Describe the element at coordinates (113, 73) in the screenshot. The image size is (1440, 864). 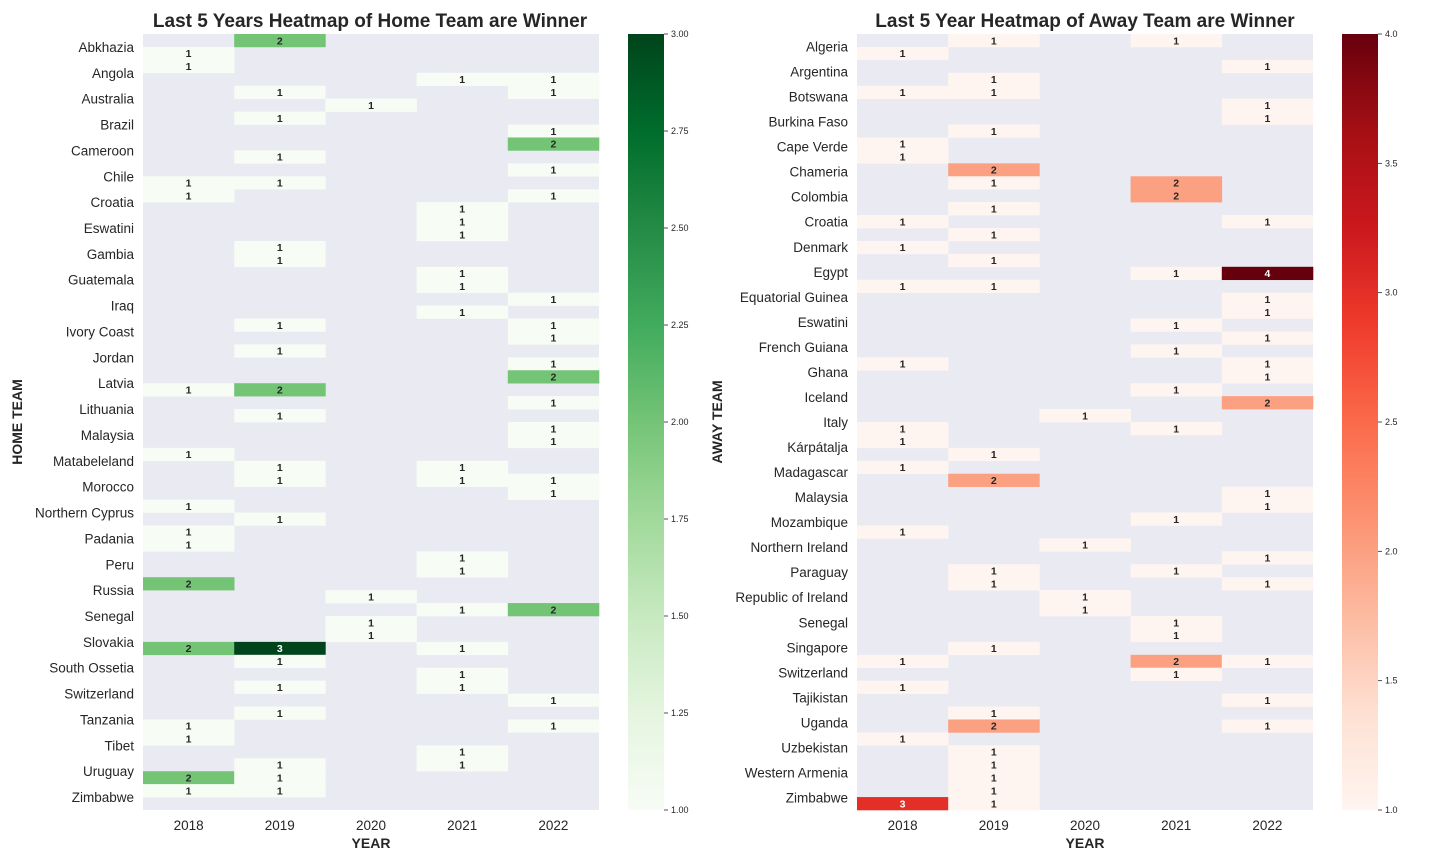
I see `home-y-tick-label: Angola` at that location.